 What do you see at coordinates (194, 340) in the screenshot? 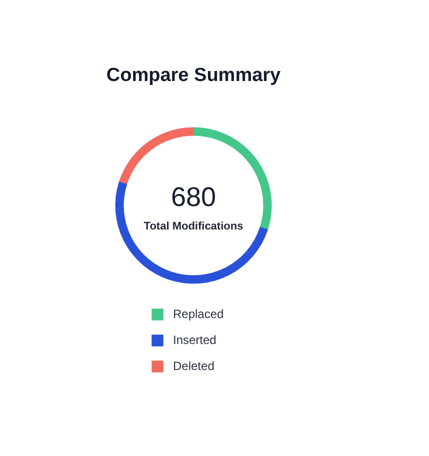
I see `legend-label: Inserted` at bounding box center [194, 340].